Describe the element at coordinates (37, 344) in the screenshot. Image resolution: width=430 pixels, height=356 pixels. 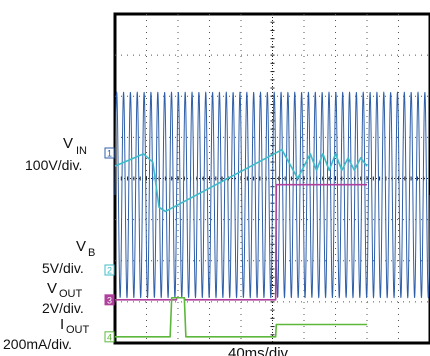
I see `iout-scale: 200mA/div.` at that location.